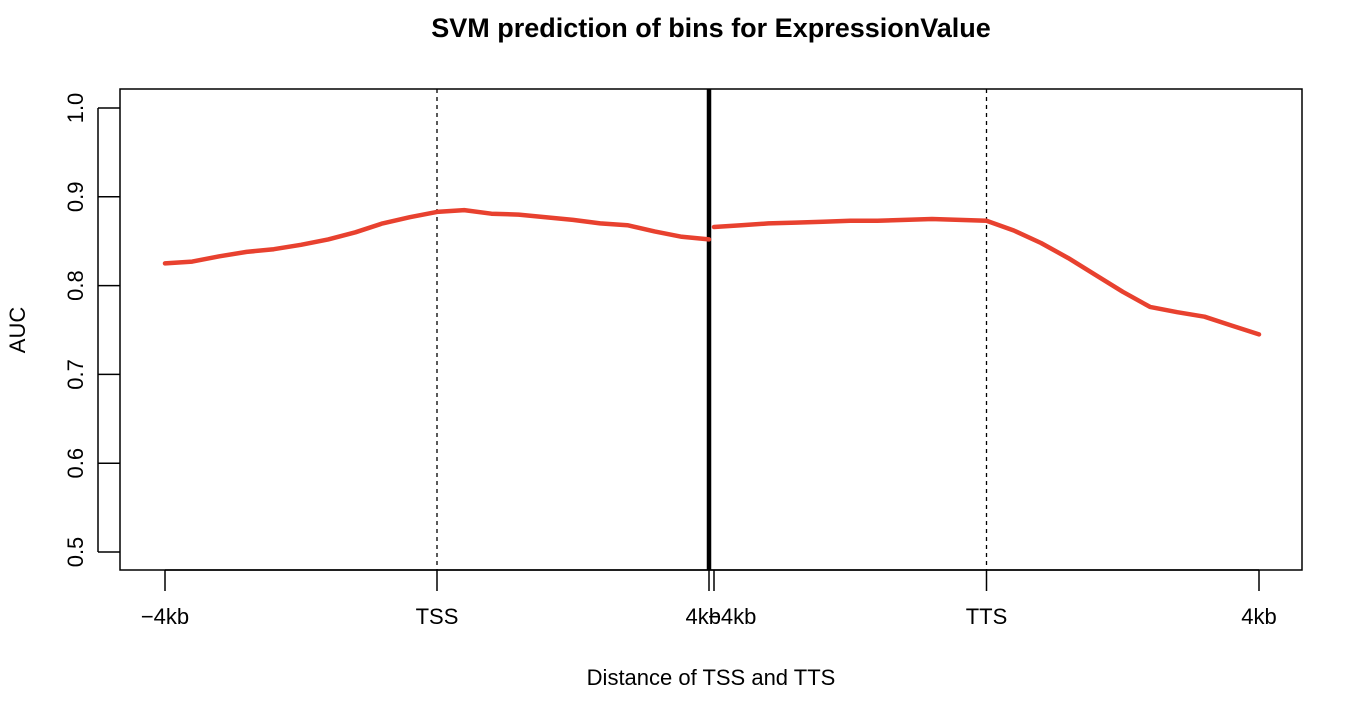 The width and height of the screenshot is (1364, 704). What do you see at coordinates (437, 616) in the screenshot?
I see `x-tick-label: TSS` at bounding box center [437, 616].